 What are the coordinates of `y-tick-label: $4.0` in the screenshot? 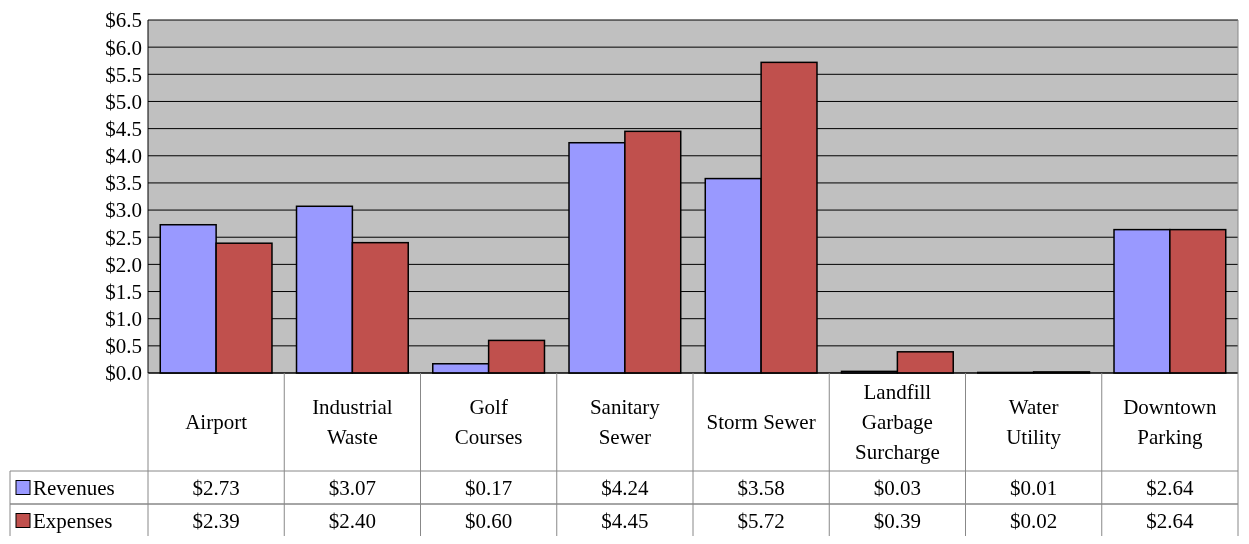 It's located at (123, 156).